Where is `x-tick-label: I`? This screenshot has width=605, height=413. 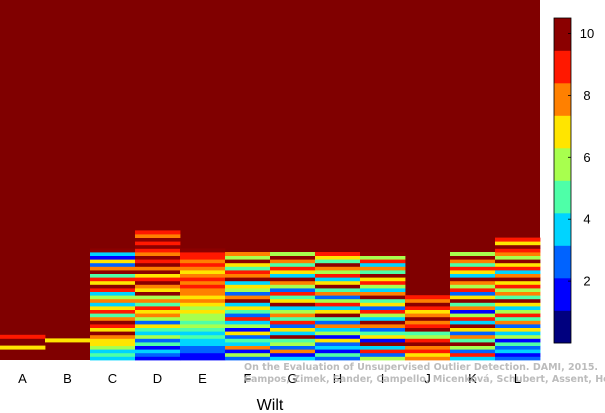
x-tick-label: I is located at coordinates (383, 378).